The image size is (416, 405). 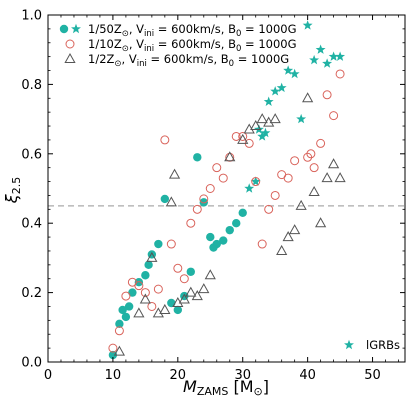 I want to click on y-tick-label: 0.4, so click(x=31, y=224).